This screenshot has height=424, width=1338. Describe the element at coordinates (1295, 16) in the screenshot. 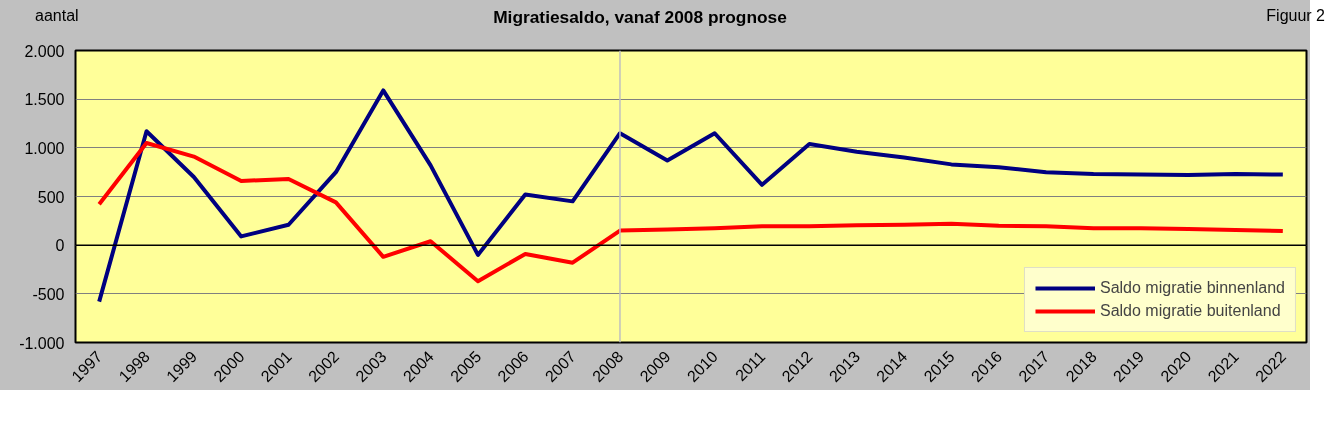

I see `text: Figuur 2` at that location.